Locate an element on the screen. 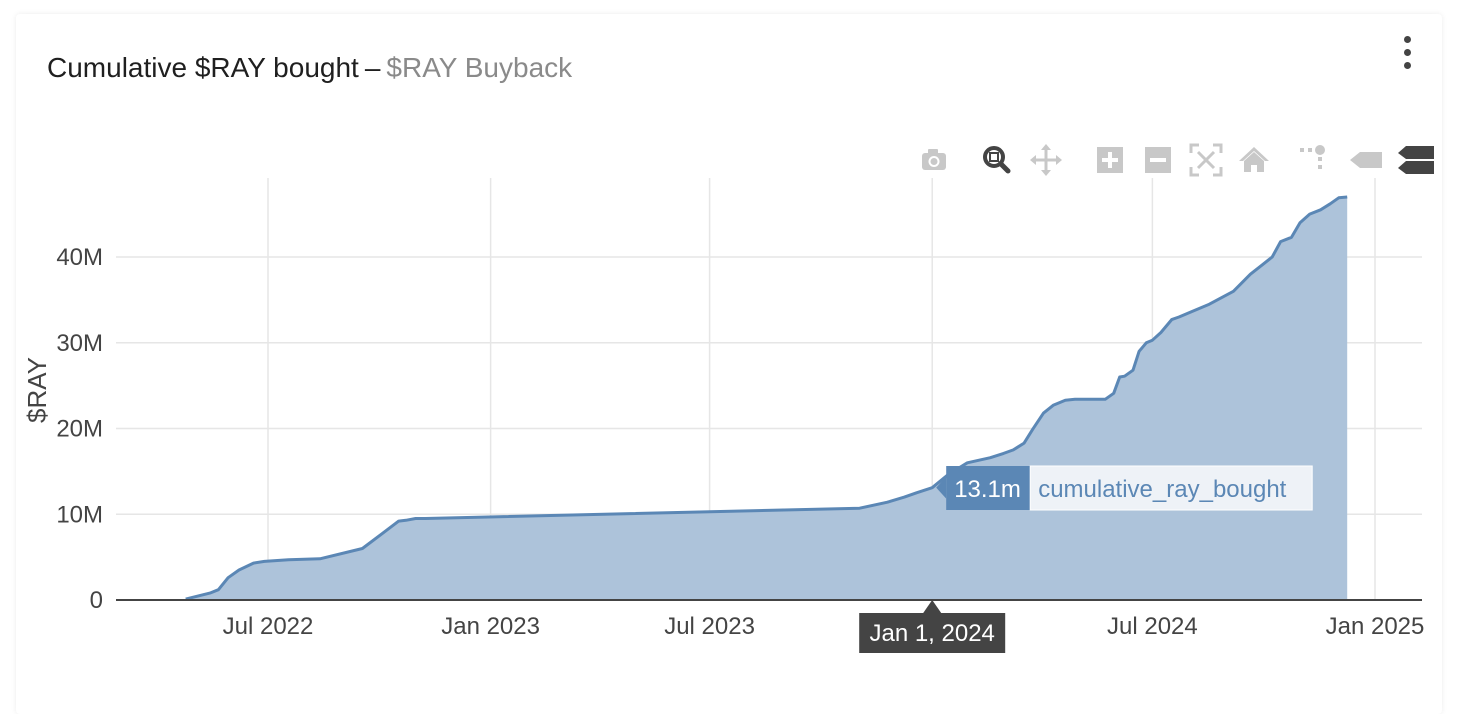  x-tick-label: Jul 2022 is located at coordinates (268, 626).